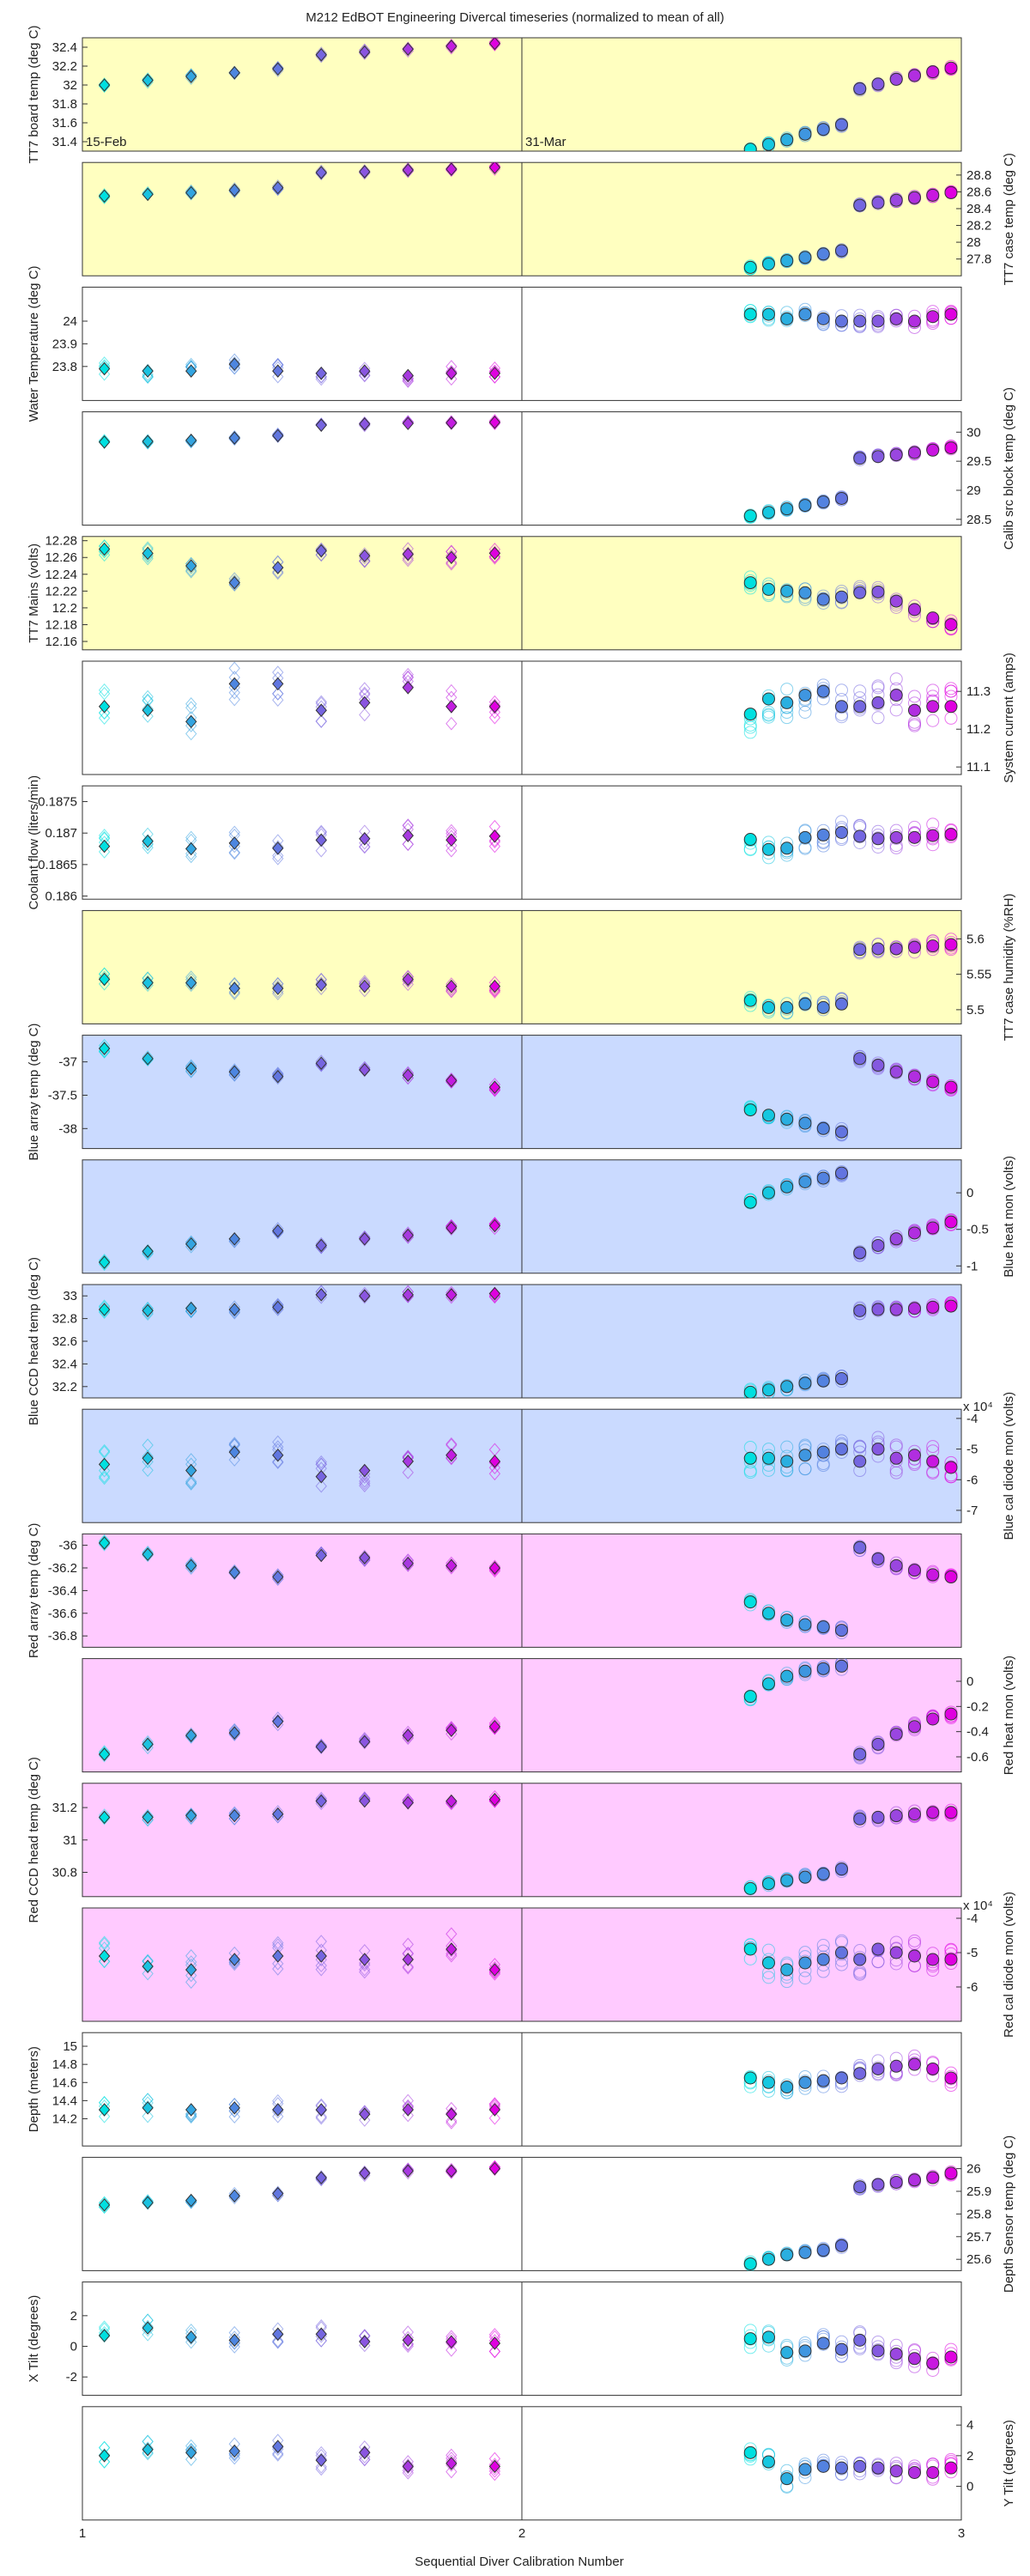 This screenshot has height=2576, width=1030. Describe the element at coordinates (977, 1733) in the screenshot. I see `y-tick-label: -0.4` at that location.